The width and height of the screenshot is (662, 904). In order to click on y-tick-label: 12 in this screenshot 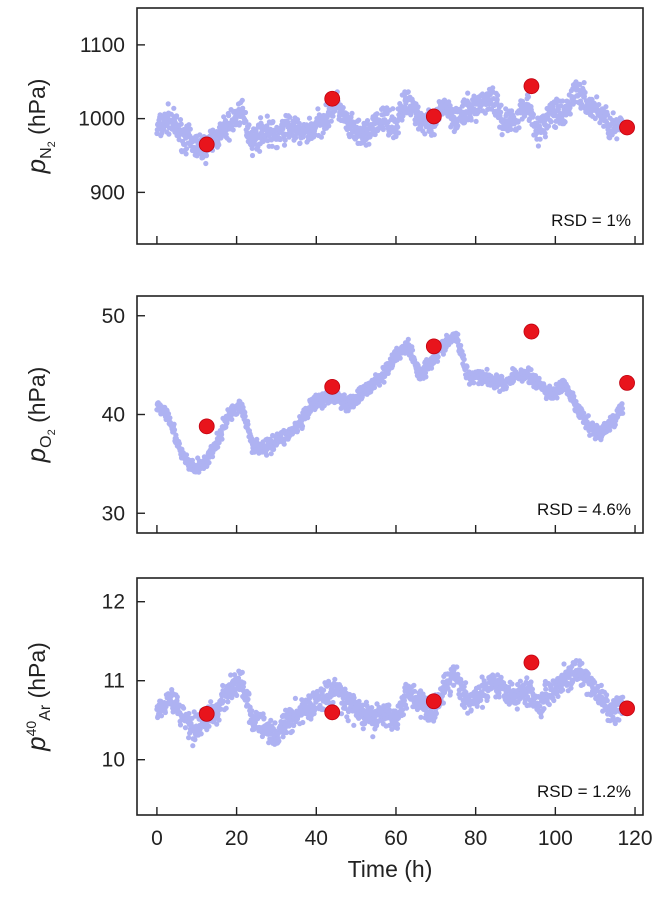, I will do `click(113, 602)`.